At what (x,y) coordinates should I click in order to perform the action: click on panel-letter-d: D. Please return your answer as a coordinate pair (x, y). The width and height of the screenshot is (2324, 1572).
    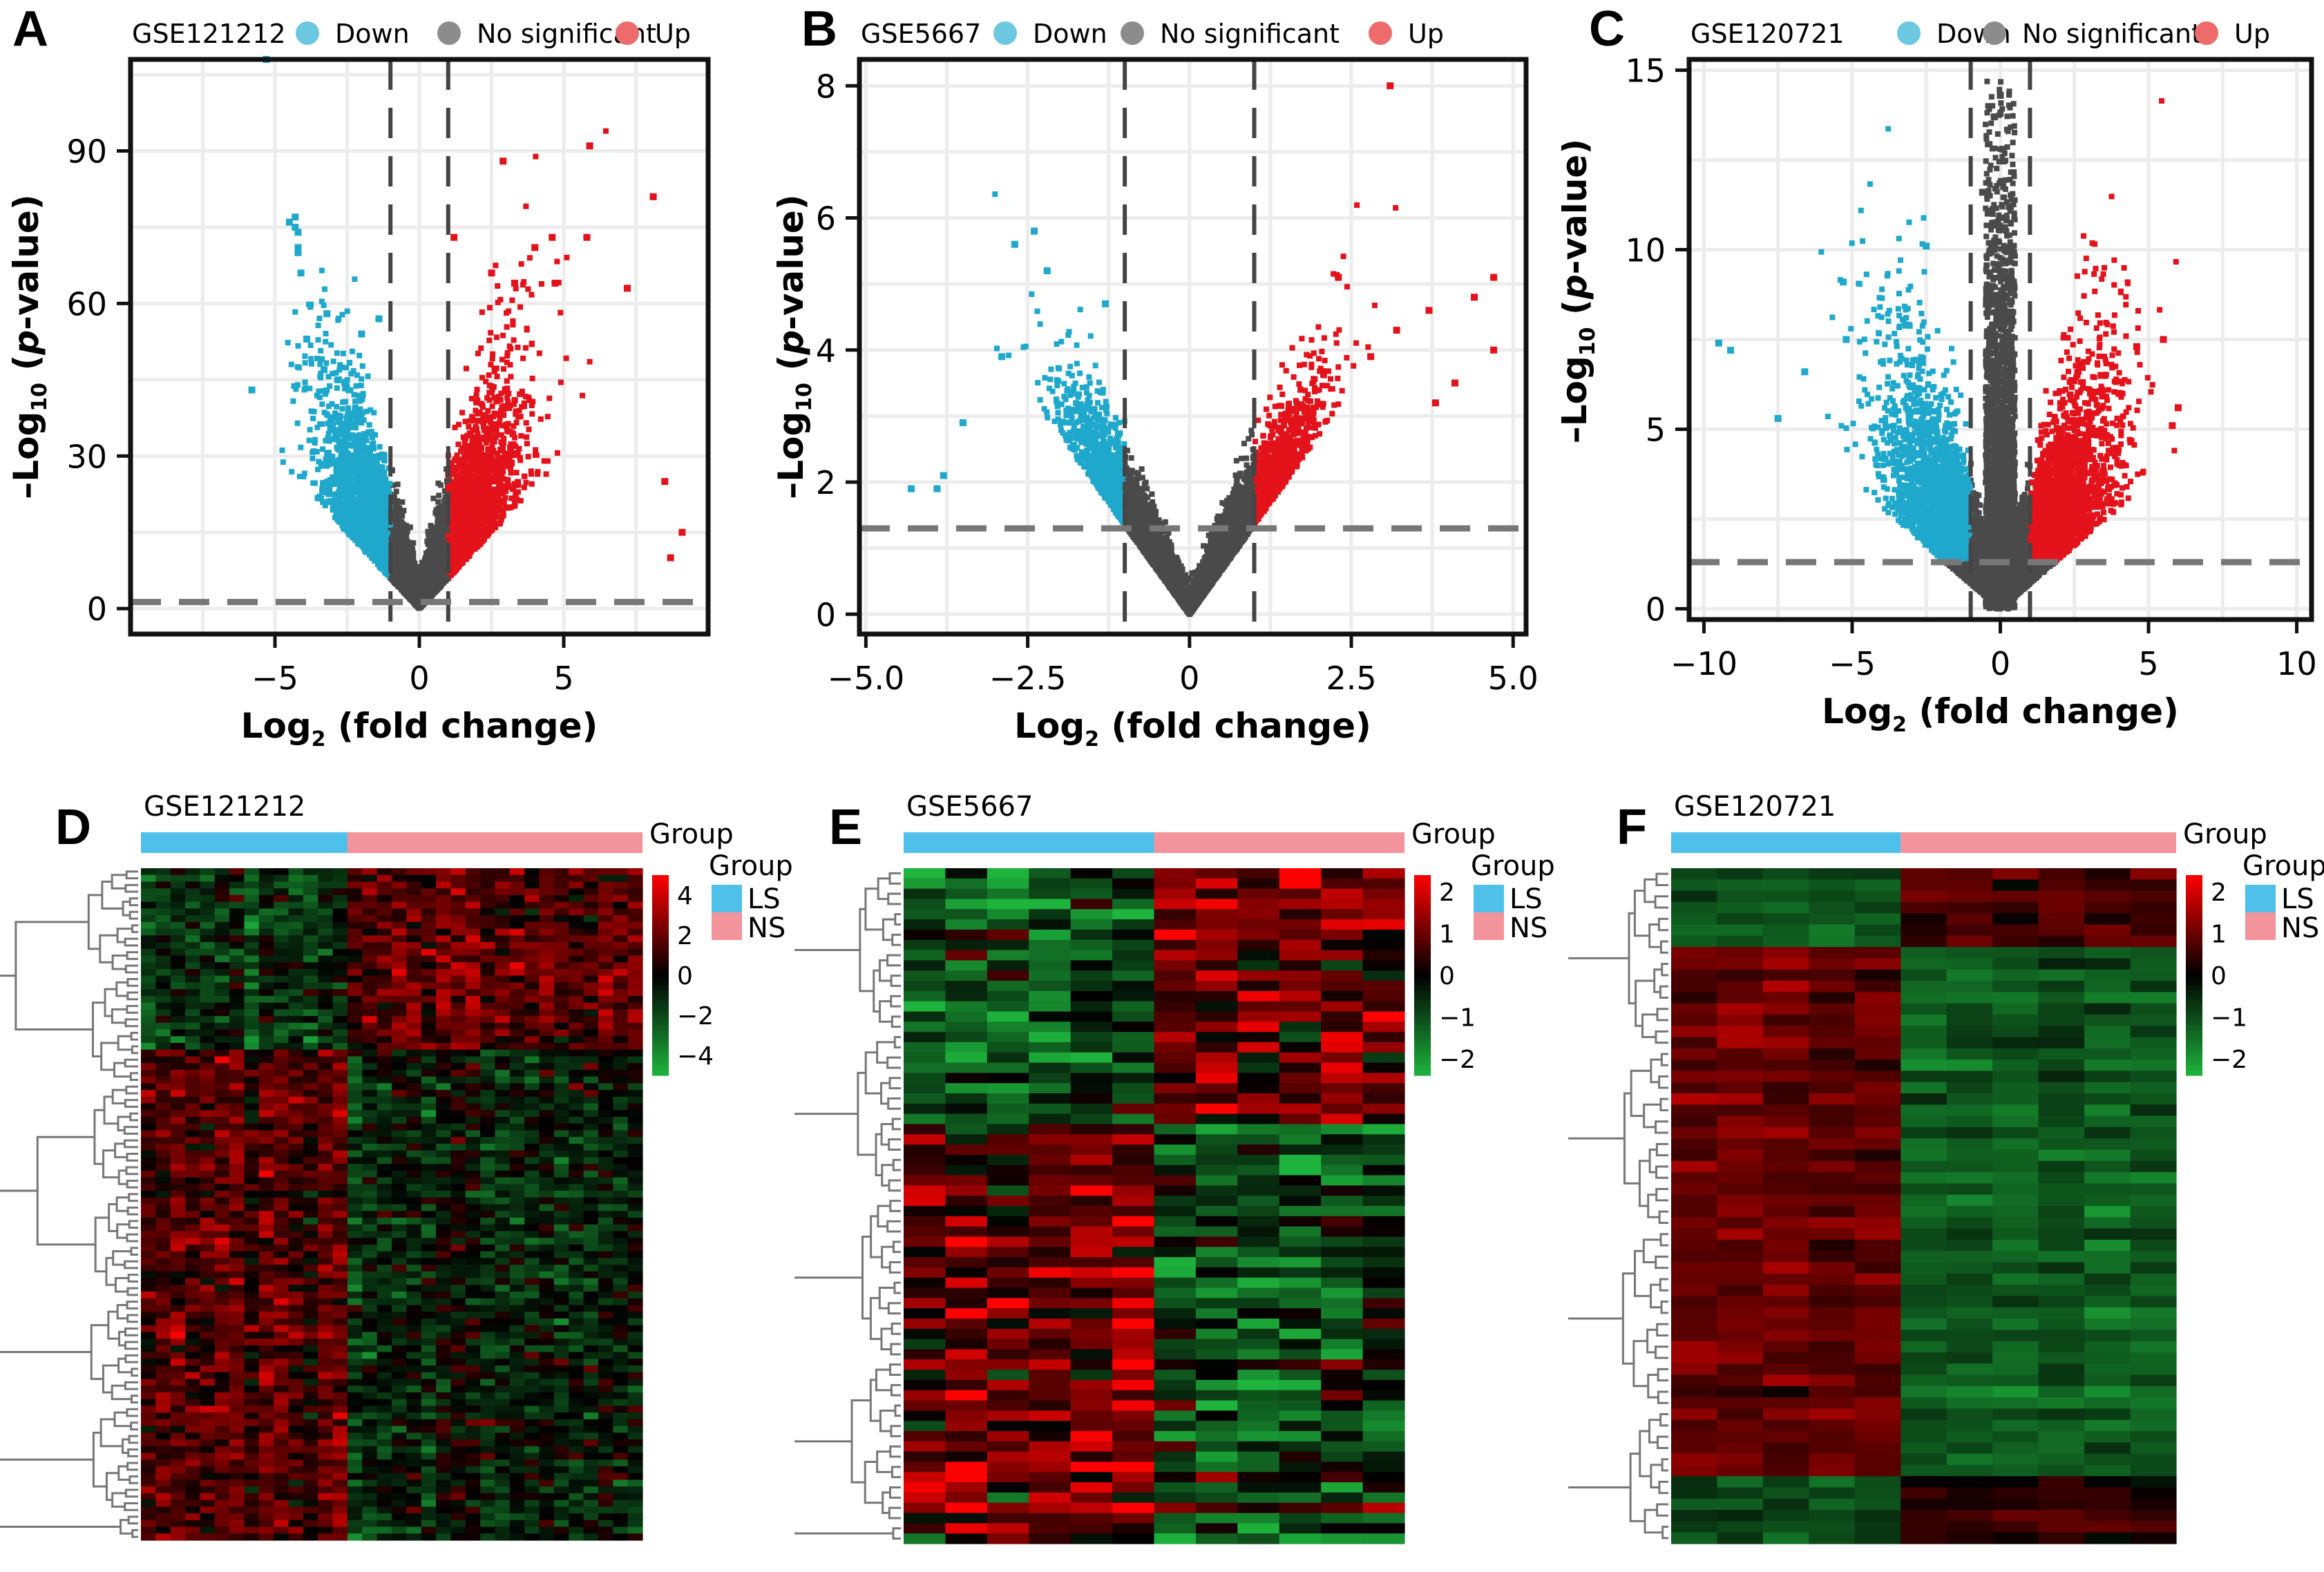
    Looking at the image, I should click on (73, 827).